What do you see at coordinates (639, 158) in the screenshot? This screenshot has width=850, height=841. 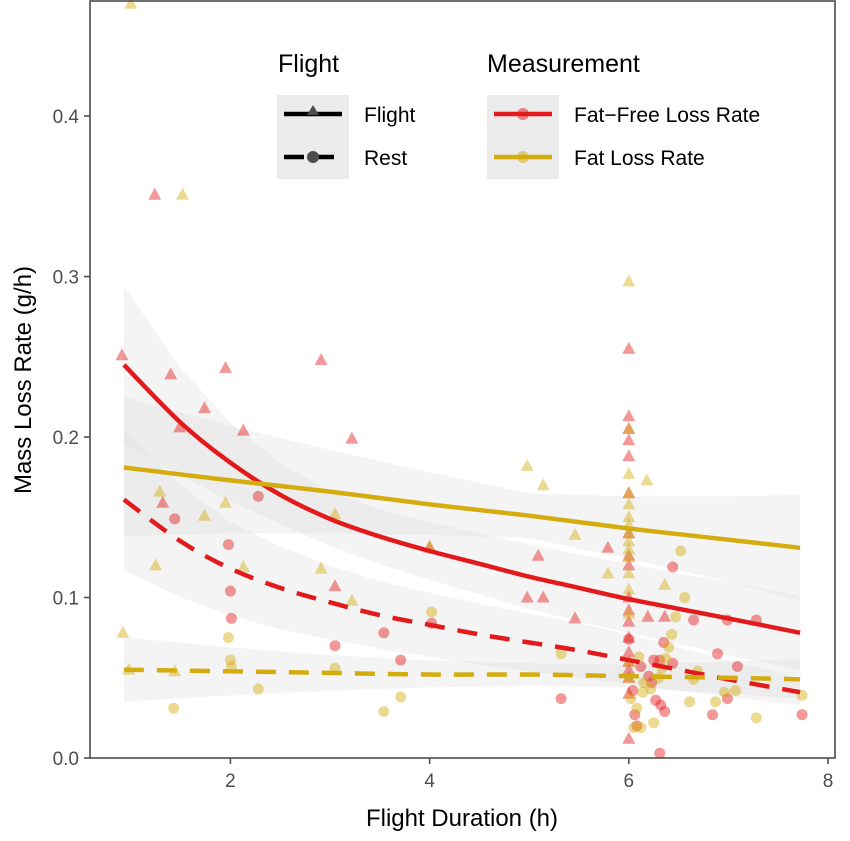 I see `legend-label-fat: Fat Loss Rate` at bounding box center [639, 158].